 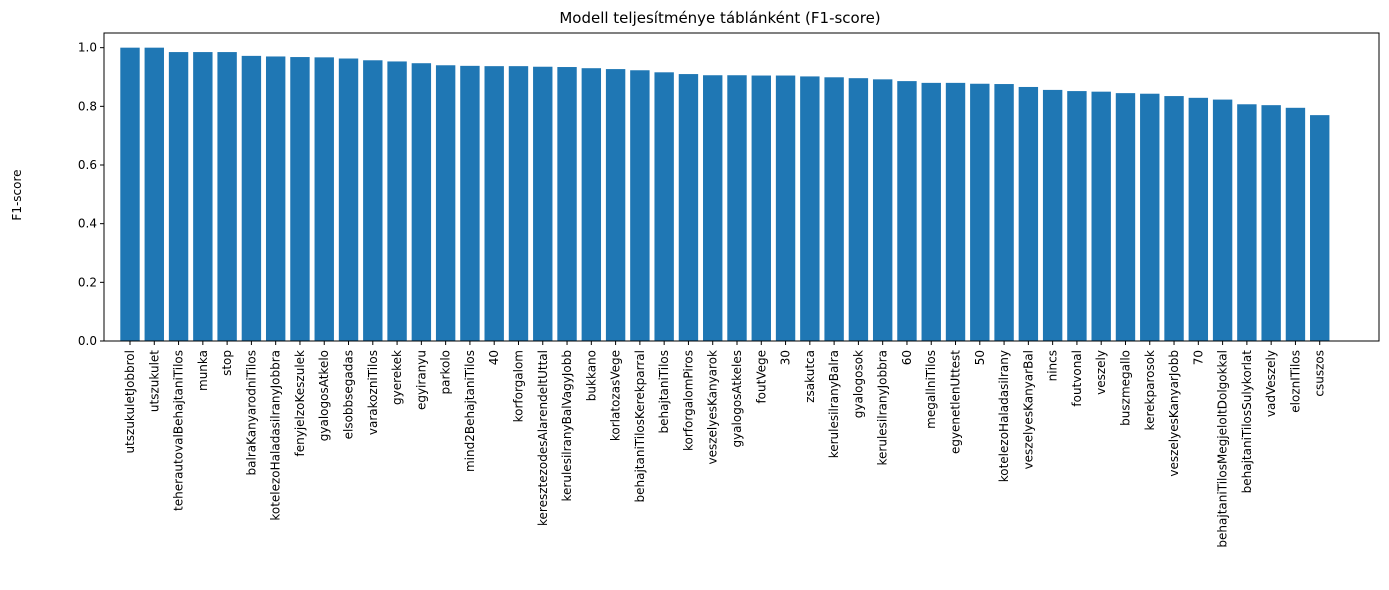 What do you see at coordinates (543, 203) in the screenshot?
I see `bar-keresztezodesAlarendeltUttal` at bounding box center [543, 203].